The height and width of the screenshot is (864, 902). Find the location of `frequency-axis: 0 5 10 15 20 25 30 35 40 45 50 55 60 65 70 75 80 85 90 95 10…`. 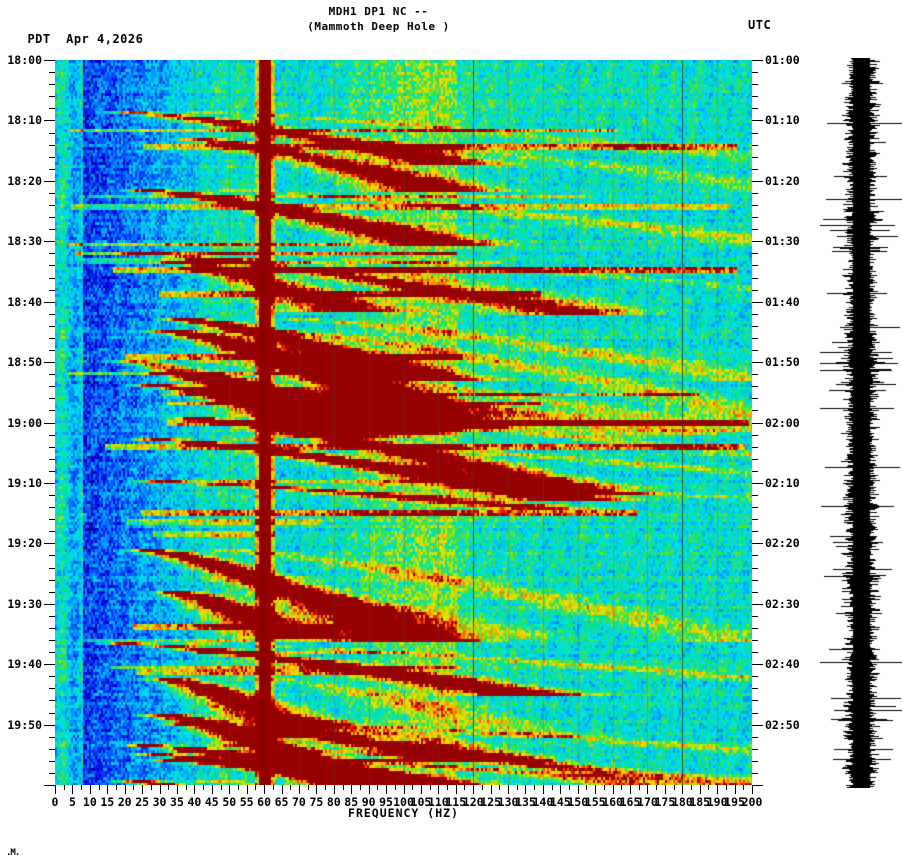

frequency-axis: 0 5 10 15 20 25 30 35 40 45 50 55 60 65 70 75 80 85 90 95 10… is located at coordinates (406, 805).